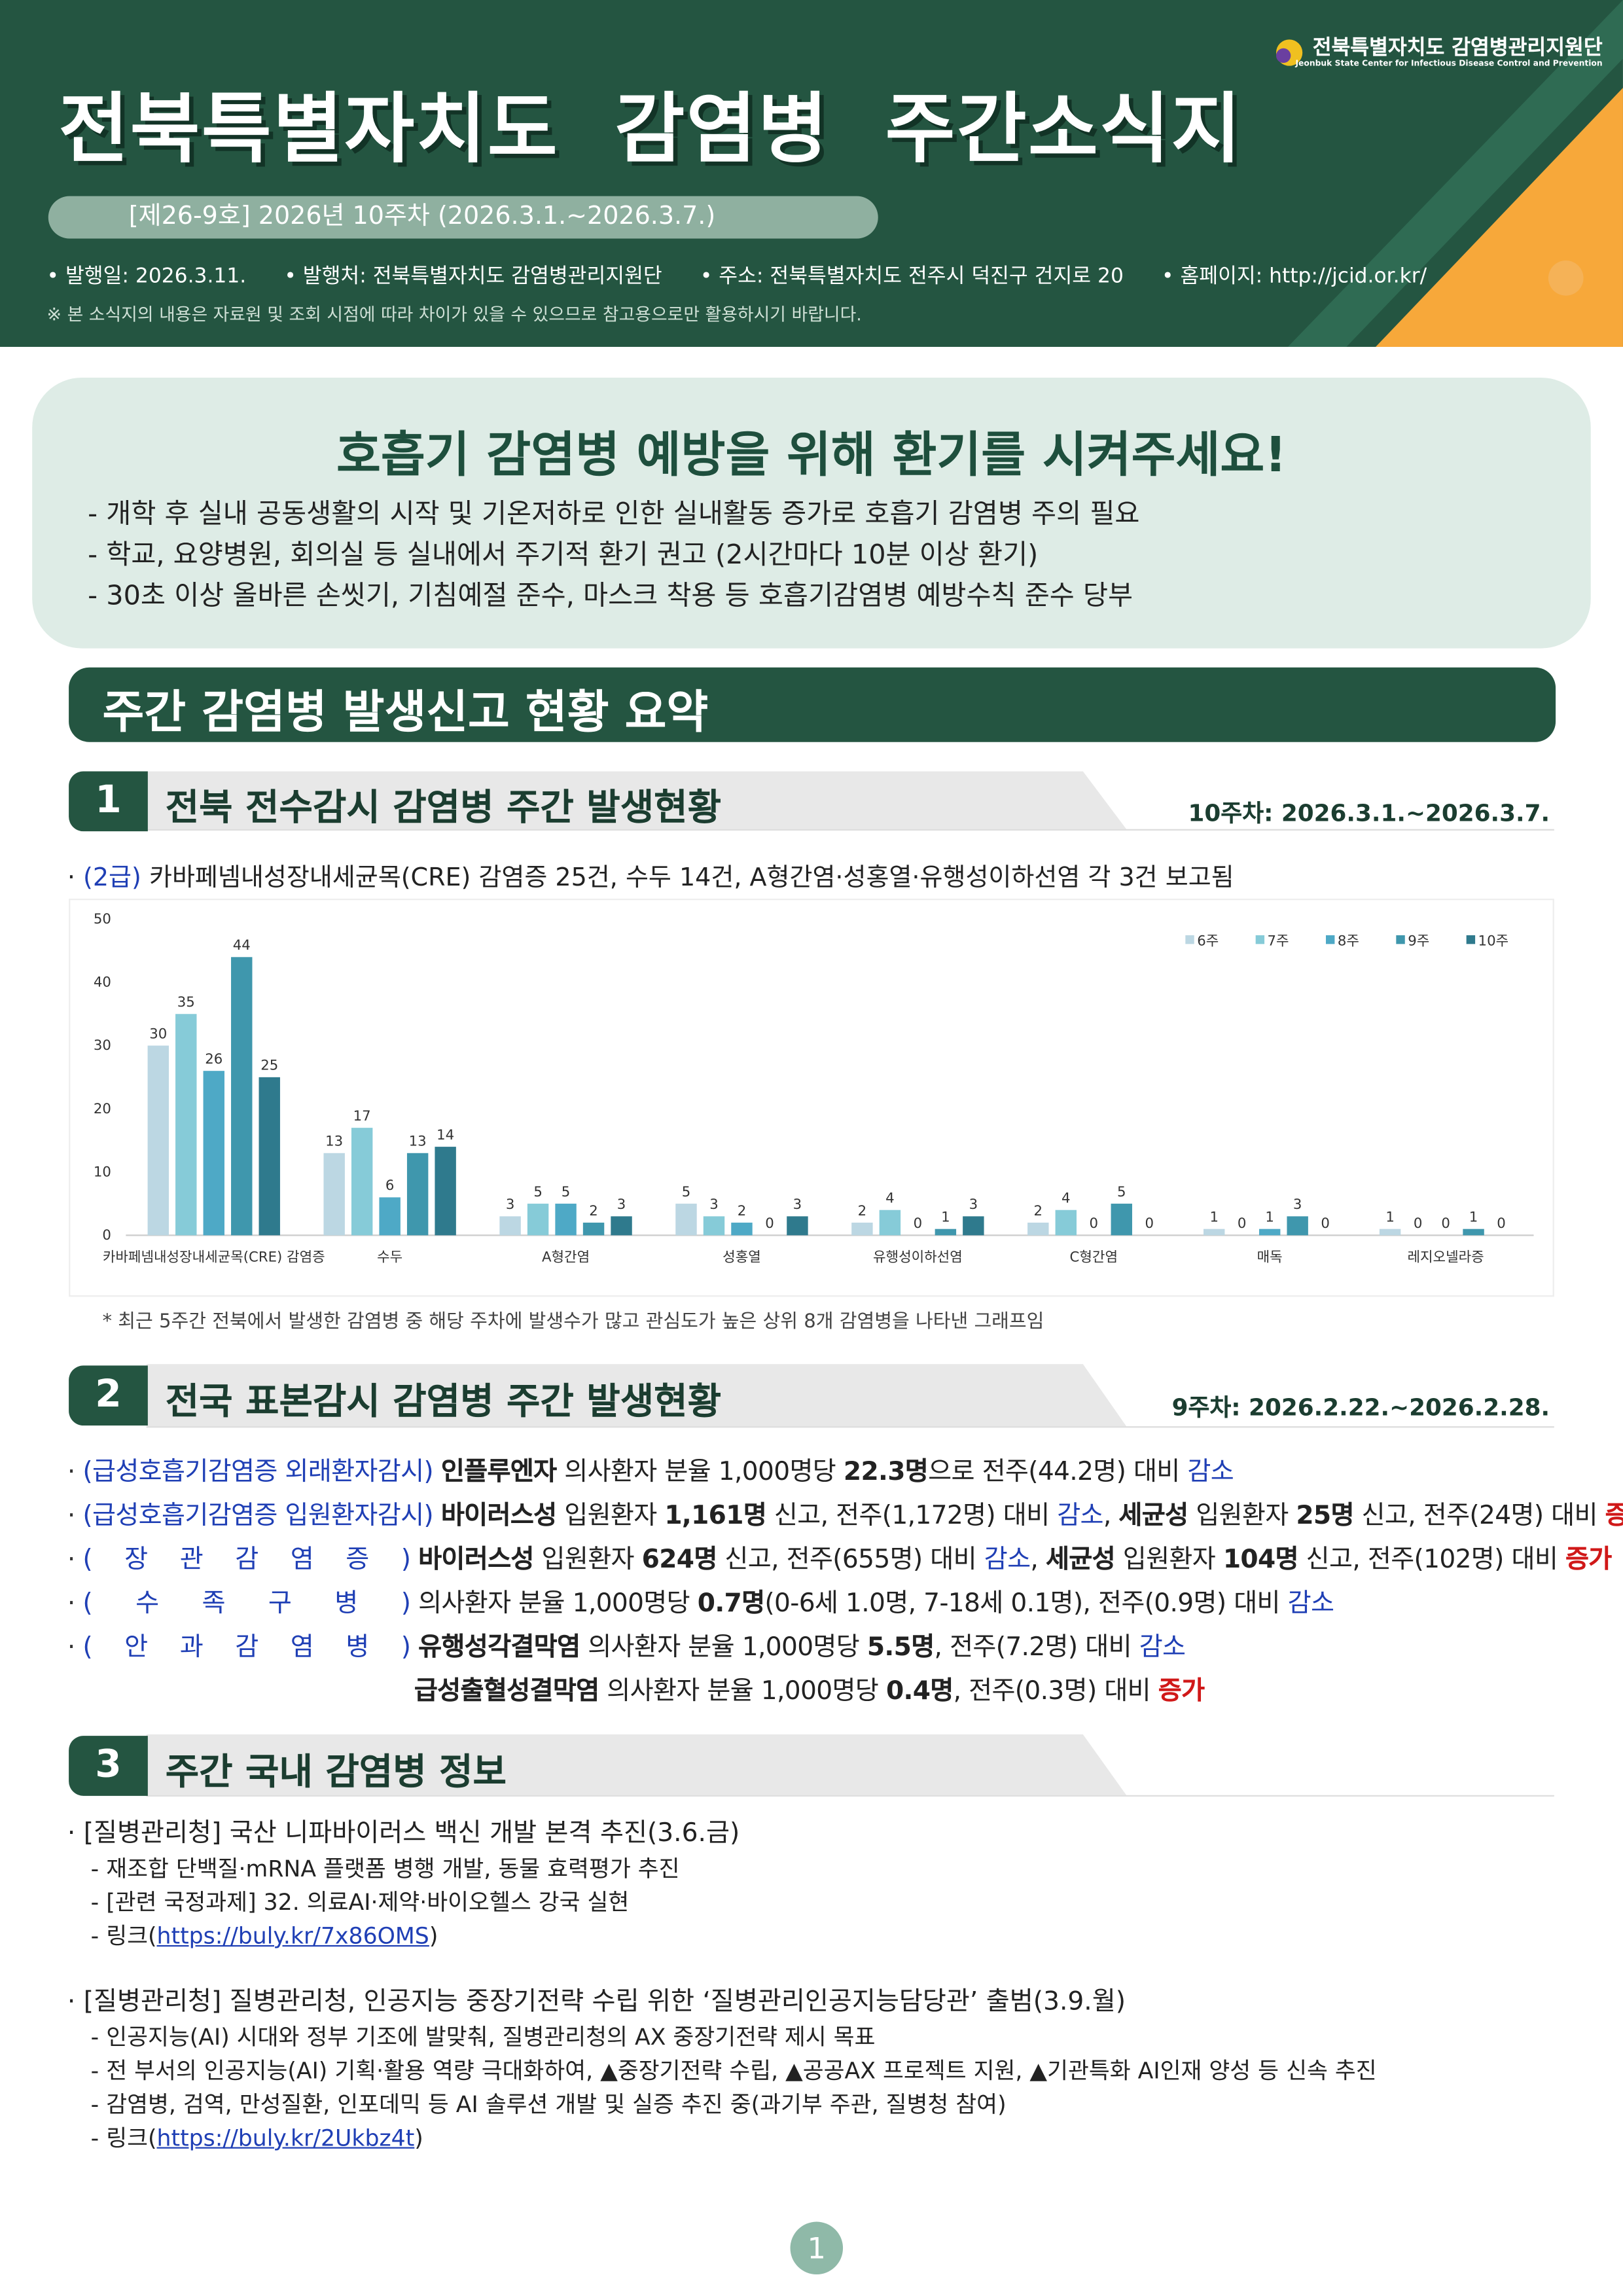  What do you see at coordinates (102, 1172) in the screenshot?
I see `y-tick-label: 10` at bounding box center [102, 1172].